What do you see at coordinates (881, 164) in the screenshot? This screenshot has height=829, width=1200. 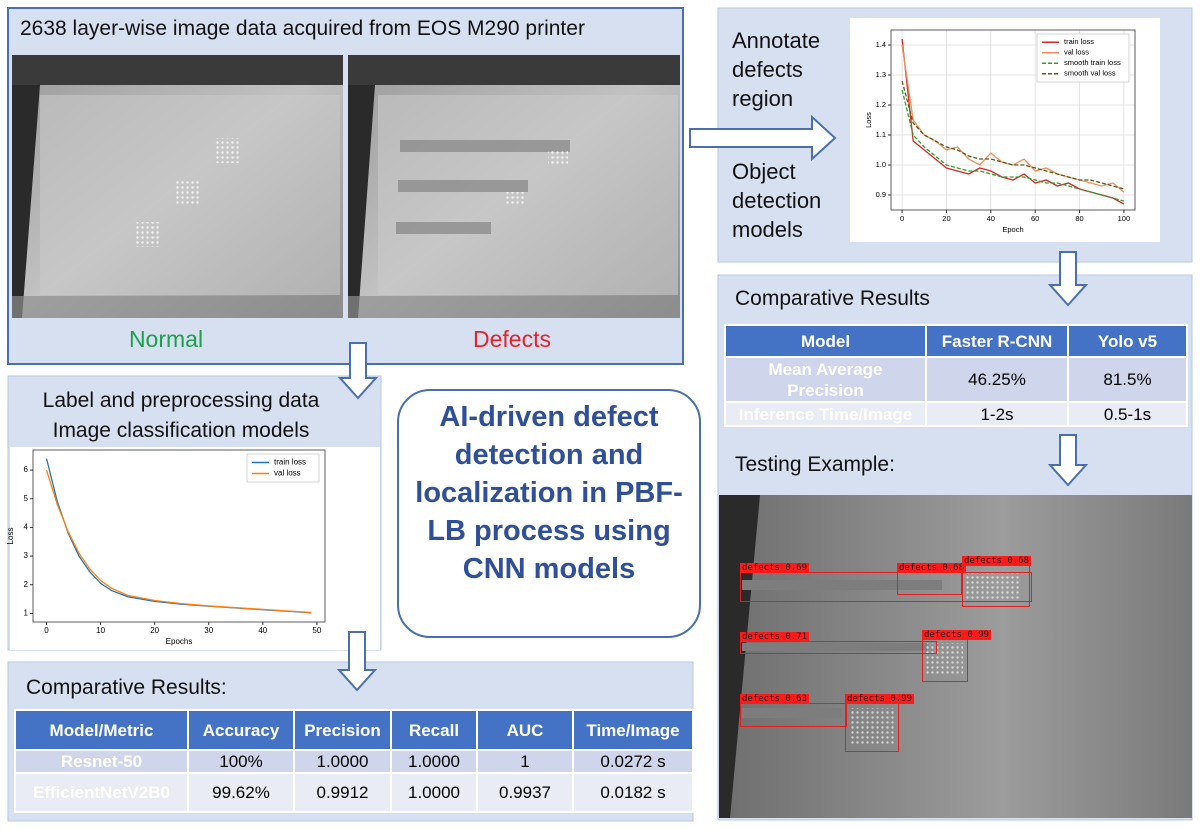 I see `y-tick-label: 1.0` at bounding box center [881, 164].